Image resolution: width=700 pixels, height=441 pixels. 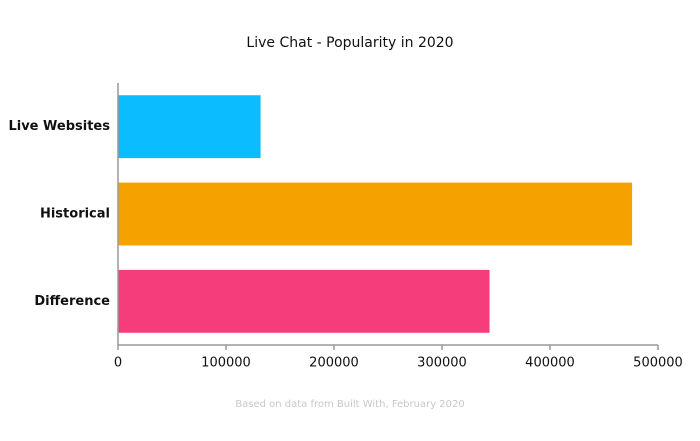 I want to click on chart-title: Live Chat - Popularity in 2020, so click(x=349, y=43).